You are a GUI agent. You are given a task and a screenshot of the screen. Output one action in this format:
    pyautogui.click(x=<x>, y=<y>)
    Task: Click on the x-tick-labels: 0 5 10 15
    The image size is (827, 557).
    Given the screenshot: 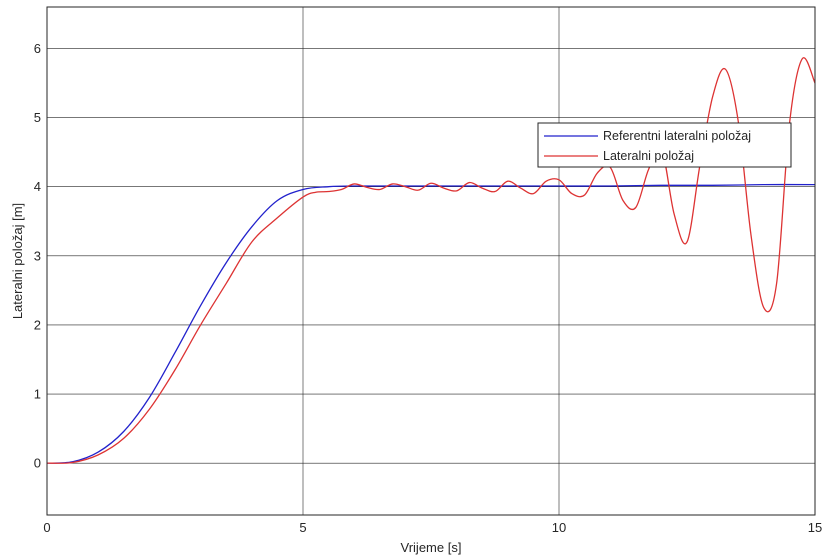 What is the action you would take?
    pyautogui.click(x=432, y=527)
    